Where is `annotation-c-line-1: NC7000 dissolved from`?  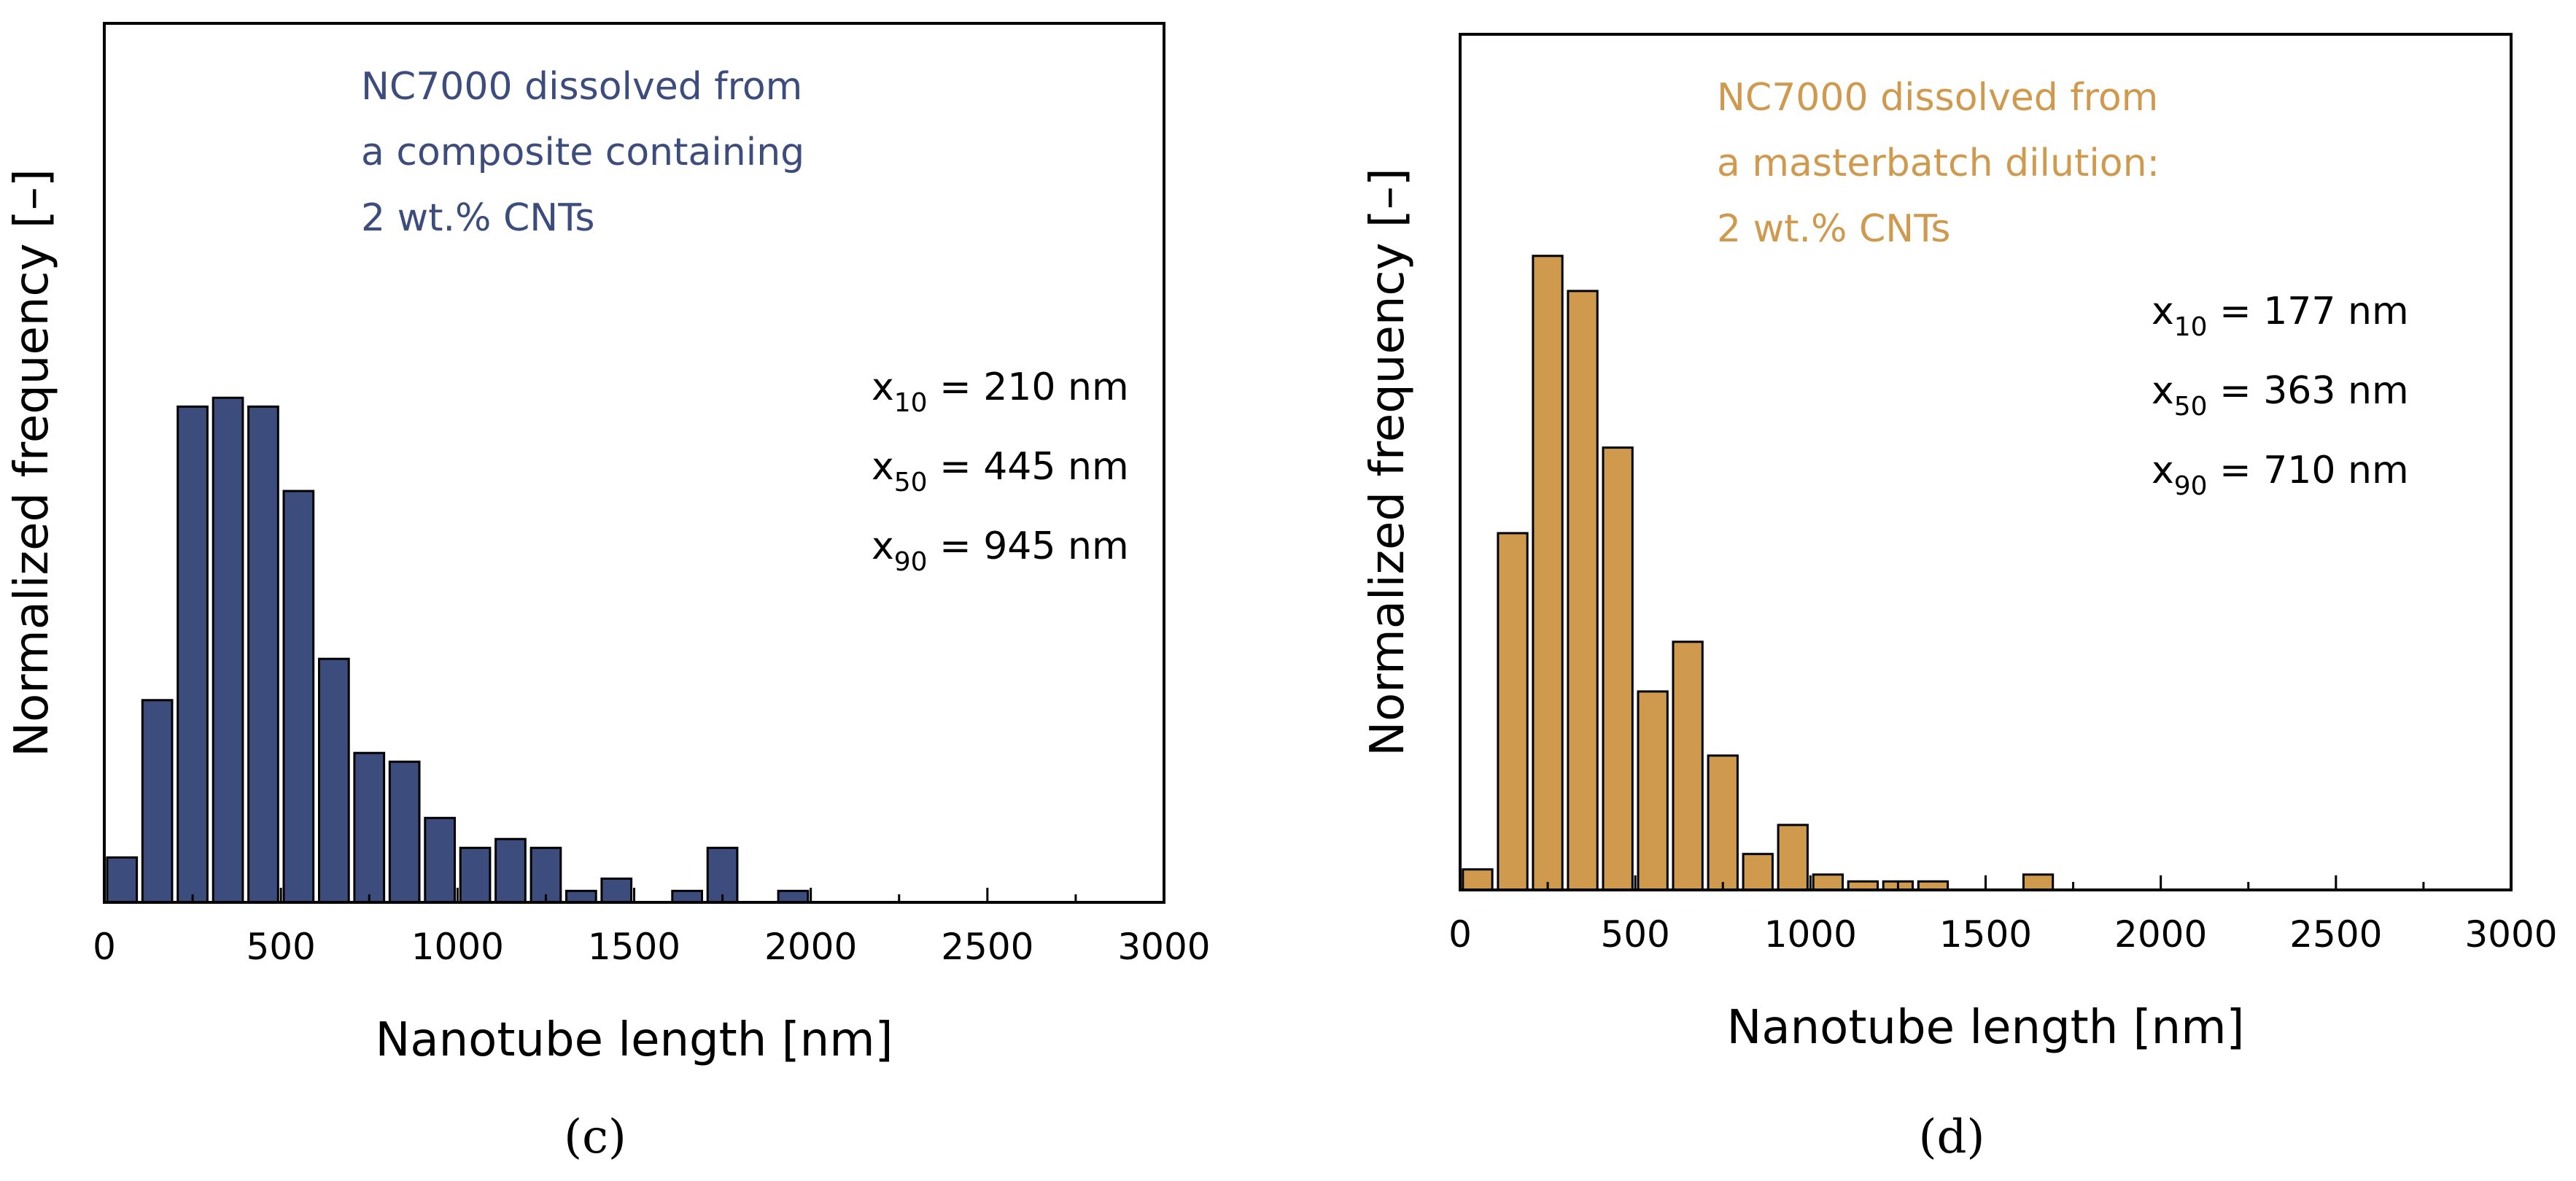
annotation-c-line-1: NC7000 dissolved from is located at coordinates (582, 87).